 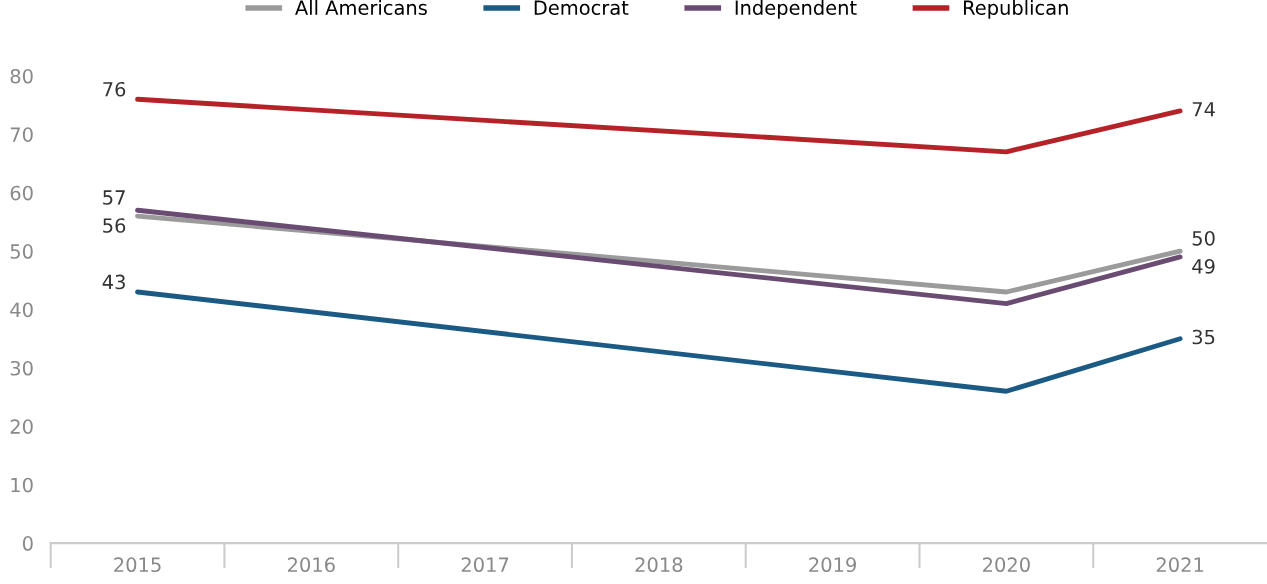 I want to click on y-tick-label: 80, so click(x=21, y=76).